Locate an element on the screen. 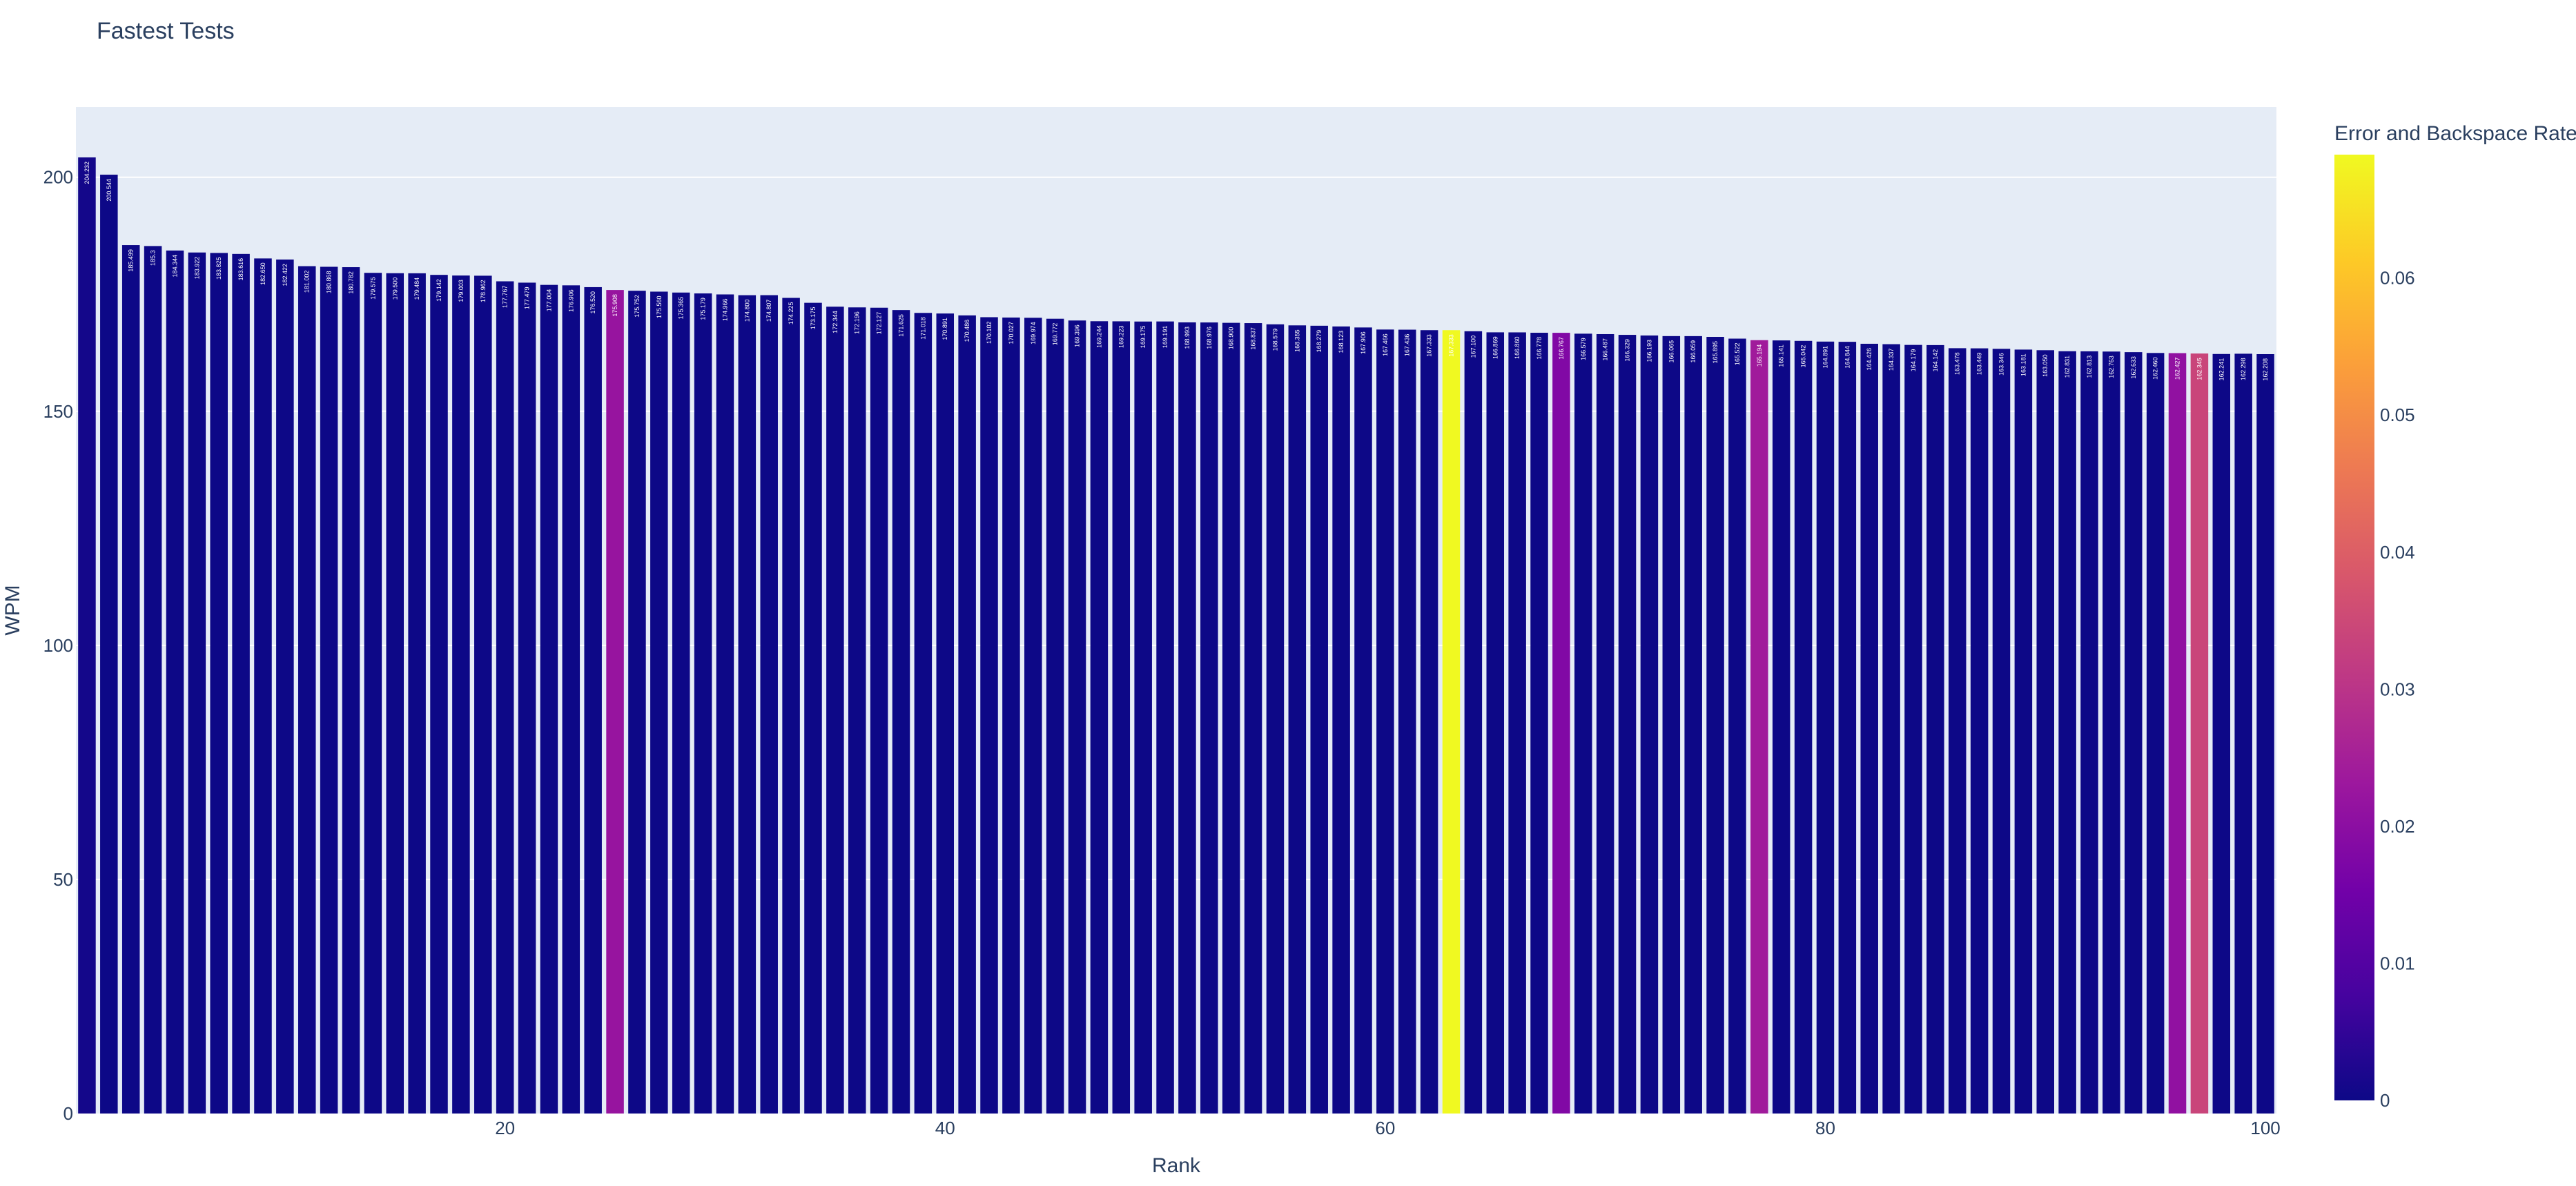 The width and height of the screenshot is (2576, 1186). bar-label: 175.560 is located at coordinates (659, 306).